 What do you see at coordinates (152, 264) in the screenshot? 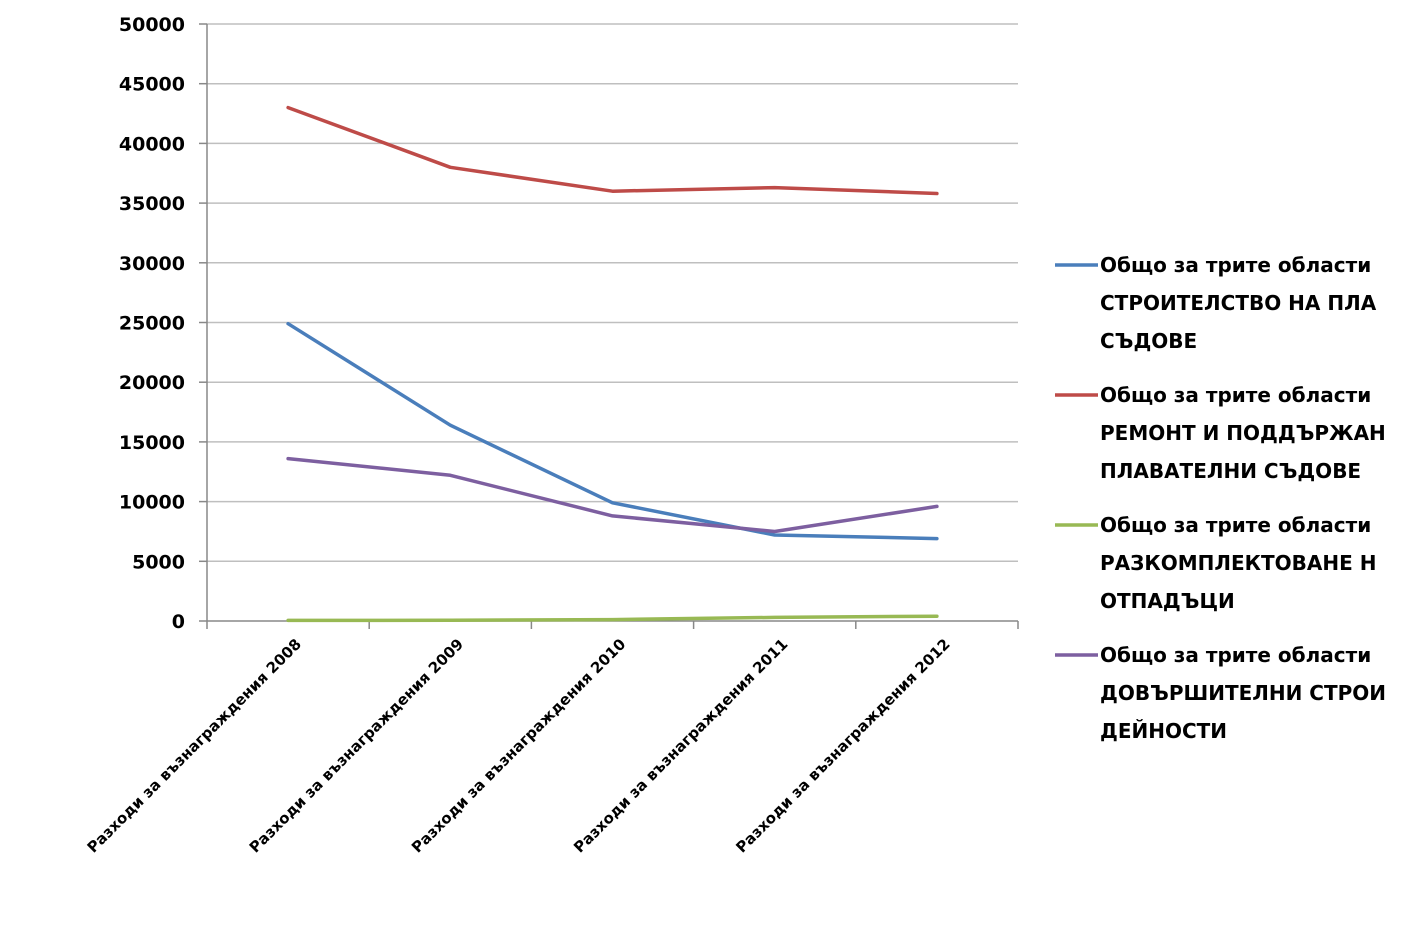
I see `y-tick-label: 30000` at bounding box center [152, 264].